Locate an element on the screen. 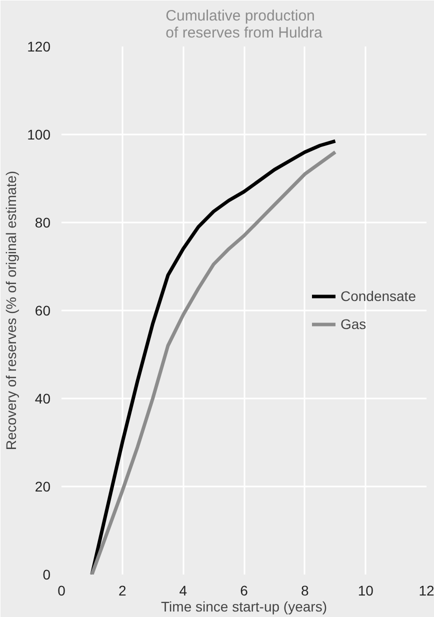 The height and width of the screenshot is (617, 434). x-axis-title: Time since start-up (years) is located at coordinates (244, 606).